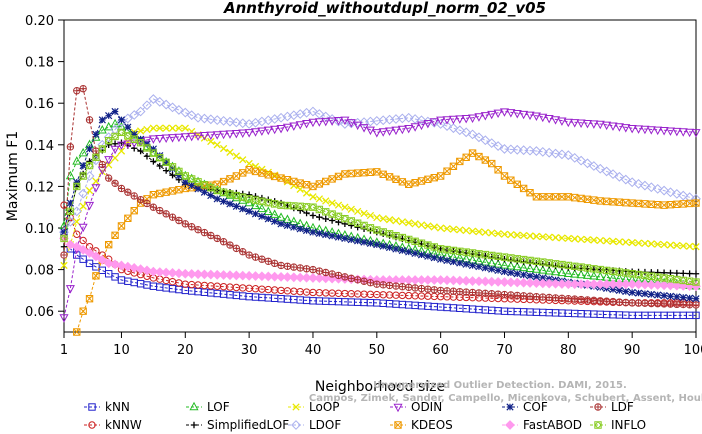 This screenshot has width=702, height=434. What do you see at coordinates (552, 425) in the screenshot?
I see `legend-label: FastABOD` at bounding box center [552, 425].